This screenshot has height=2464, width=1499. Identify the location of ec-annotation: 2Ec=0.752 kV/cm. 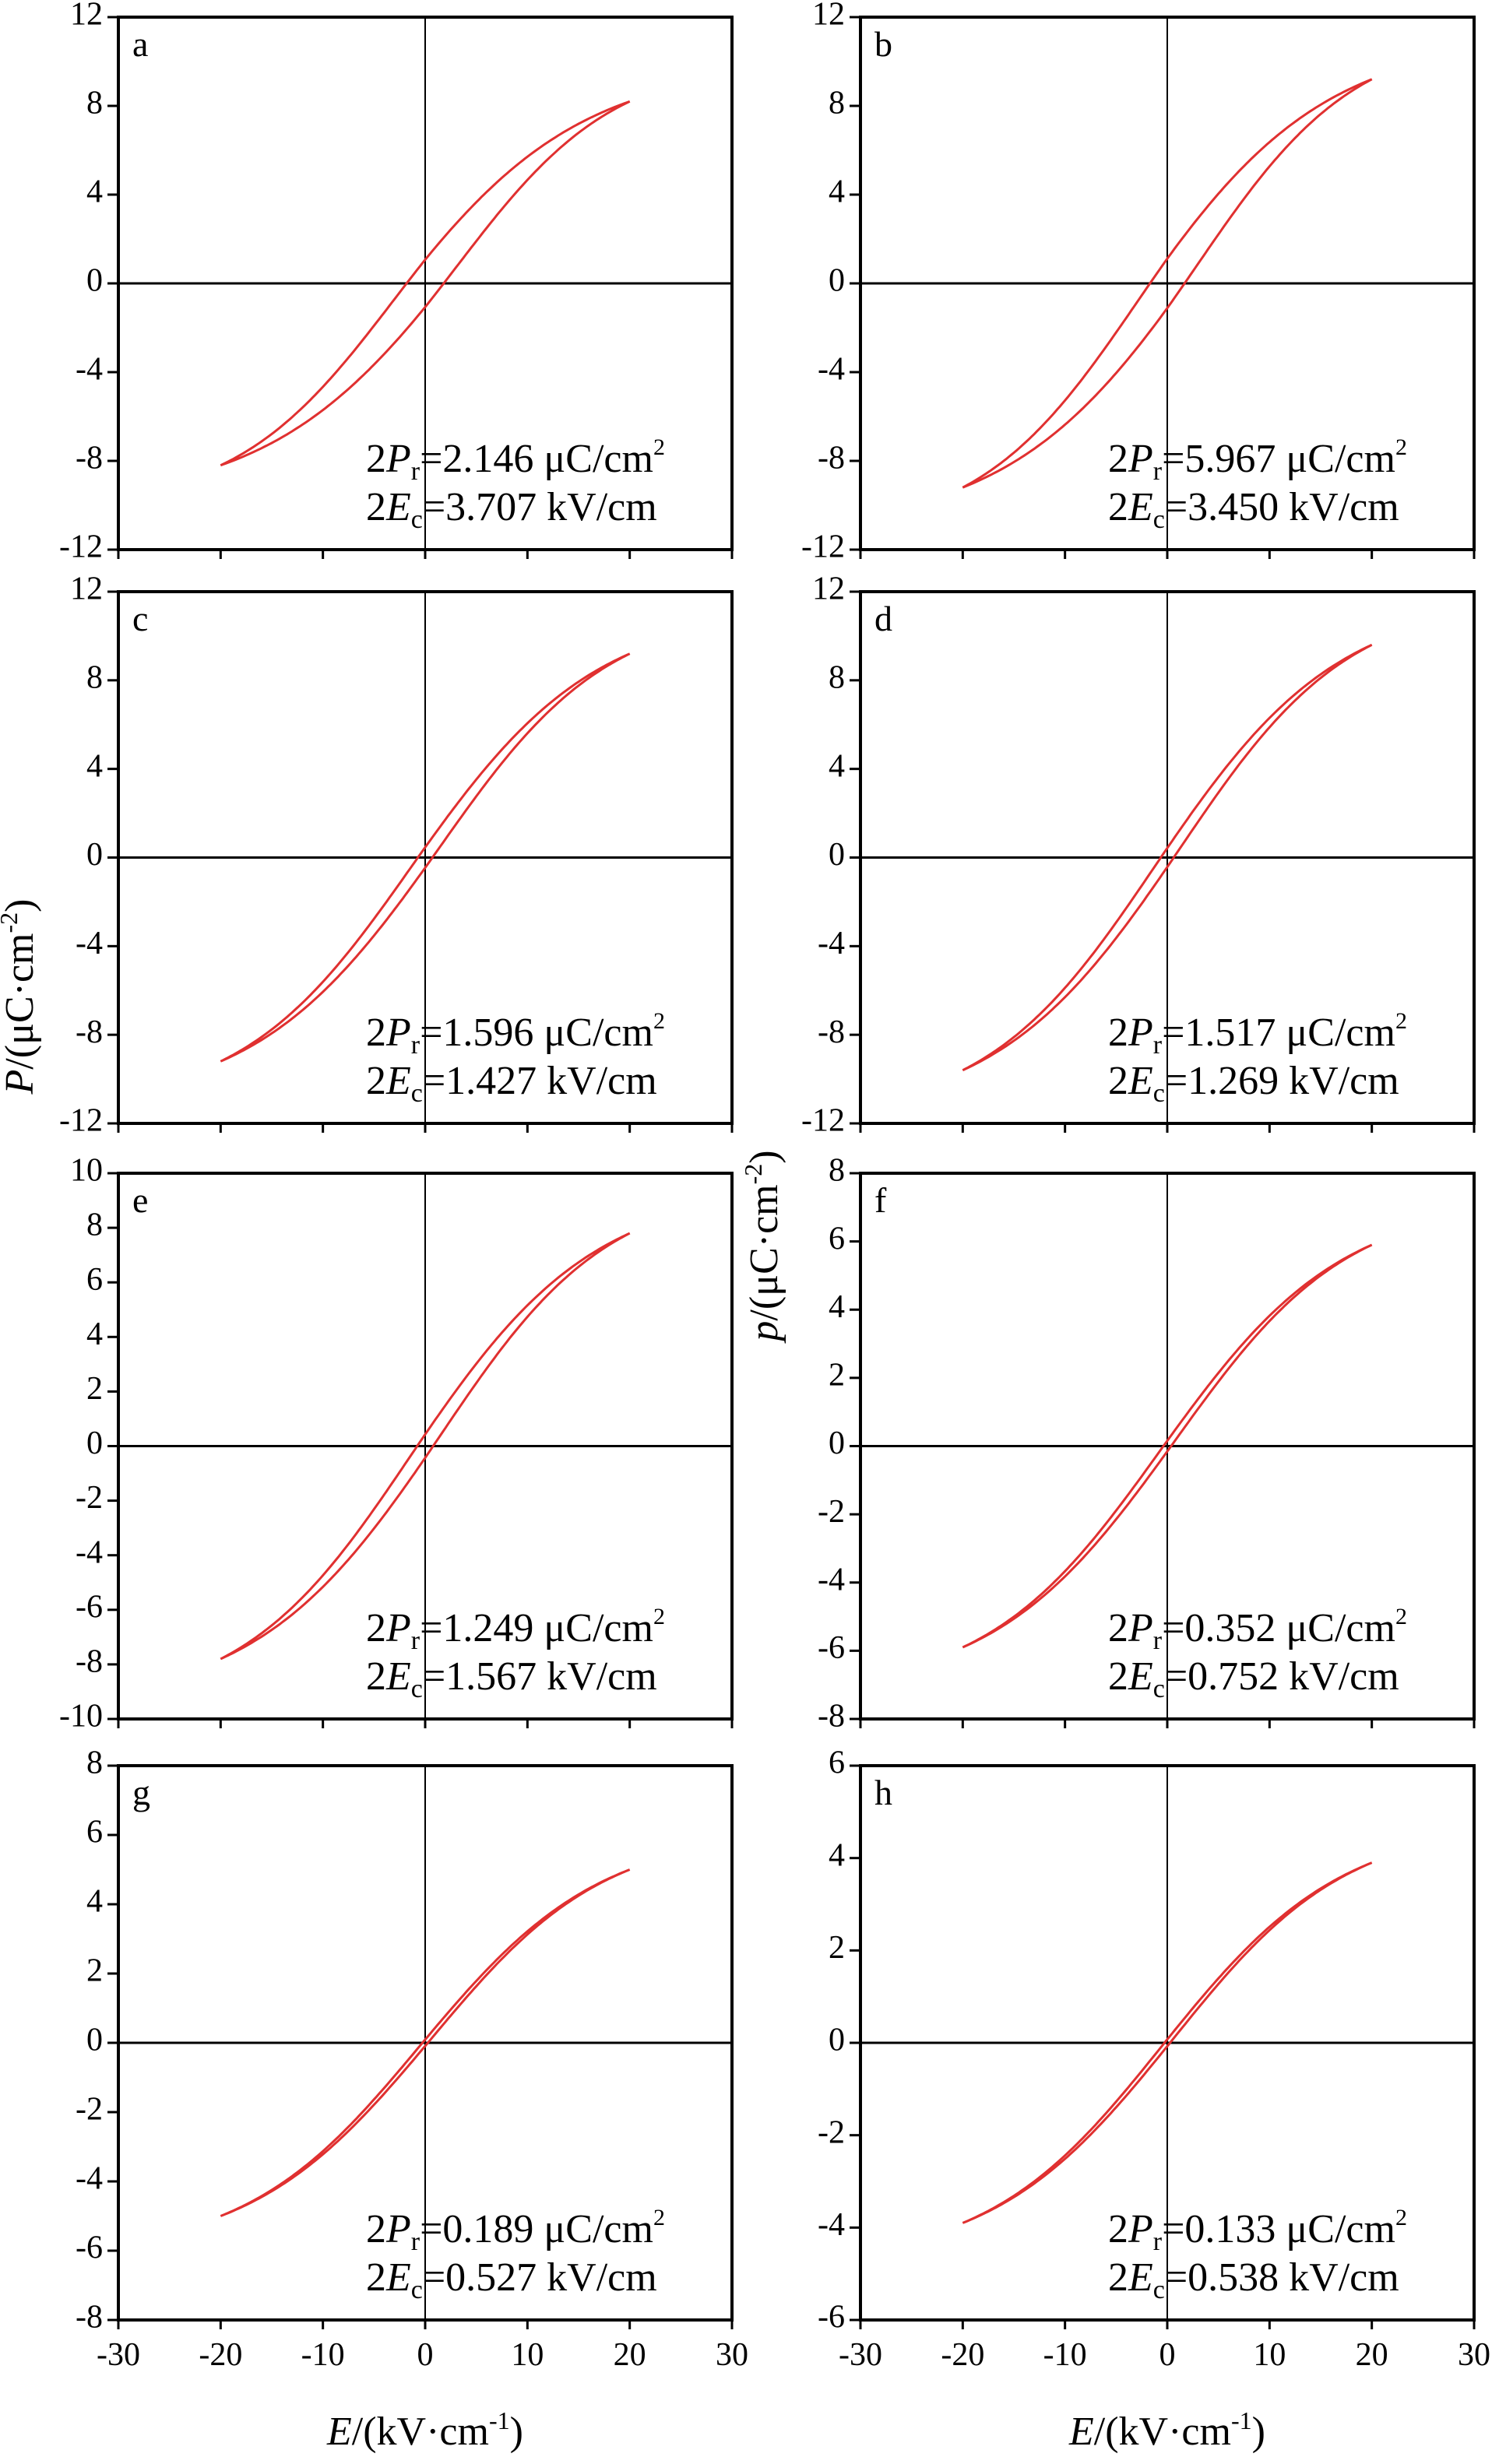
(1253, 1678).